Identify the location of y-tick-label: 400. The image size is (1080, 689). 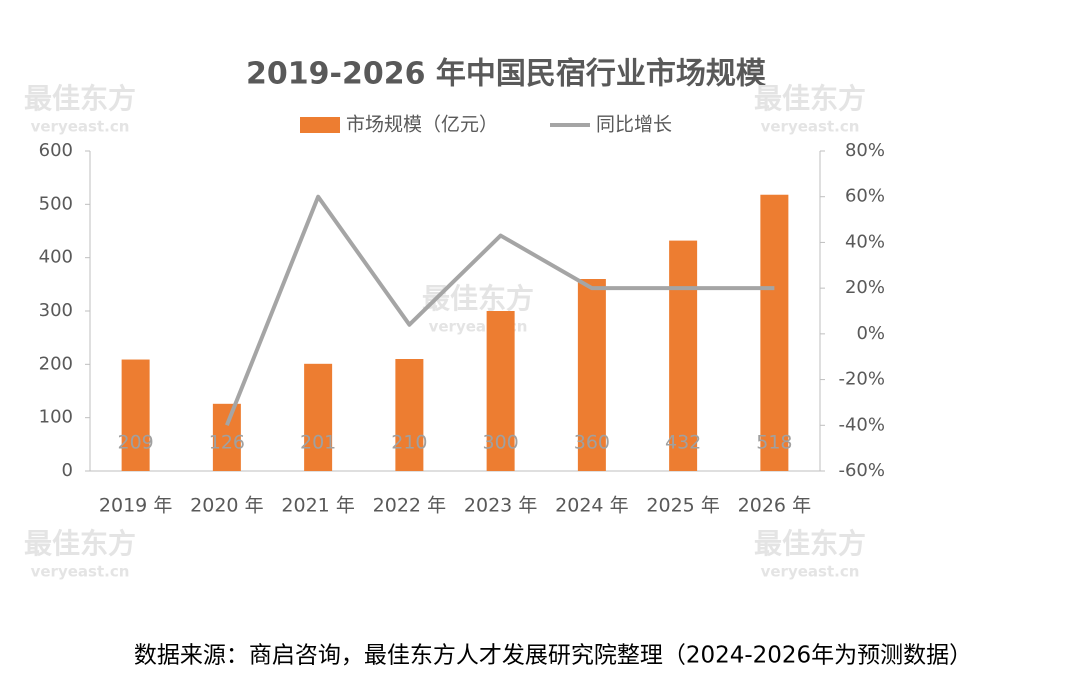
(56, 257).